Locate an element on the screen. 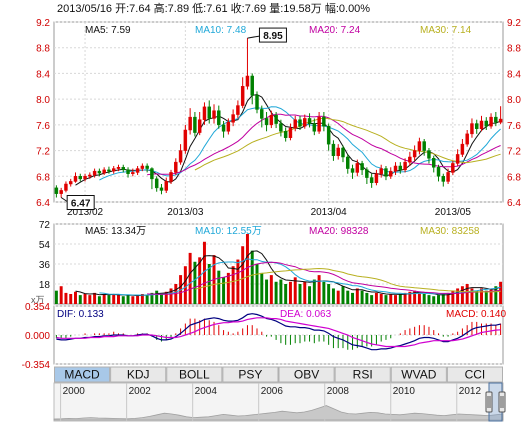 Image resolution: width=525 pixels, height=427 pixels. annotation-leader is located at coordinates (253, 37).